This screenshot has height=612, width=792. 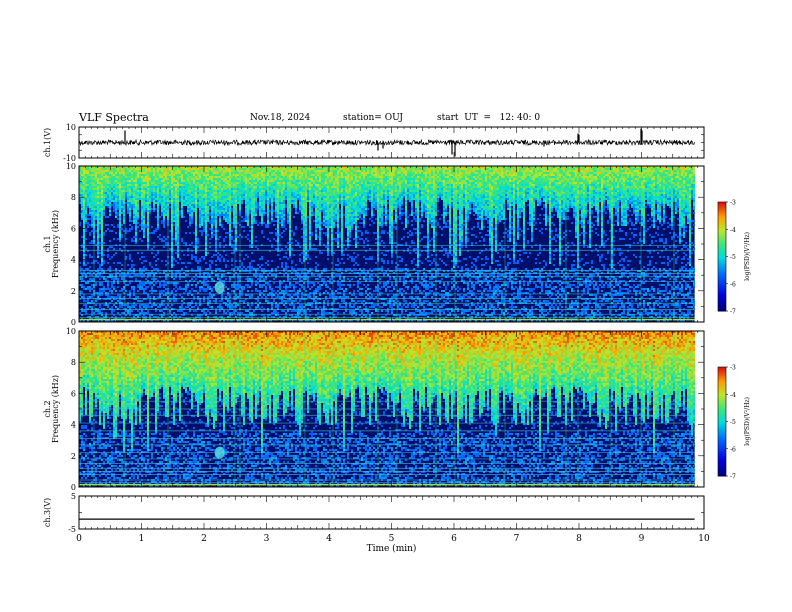 What do you see at coordinates (267, 539) in the screenshot?
I see `x-tick-label: 3` at bounding box center [267, 539].